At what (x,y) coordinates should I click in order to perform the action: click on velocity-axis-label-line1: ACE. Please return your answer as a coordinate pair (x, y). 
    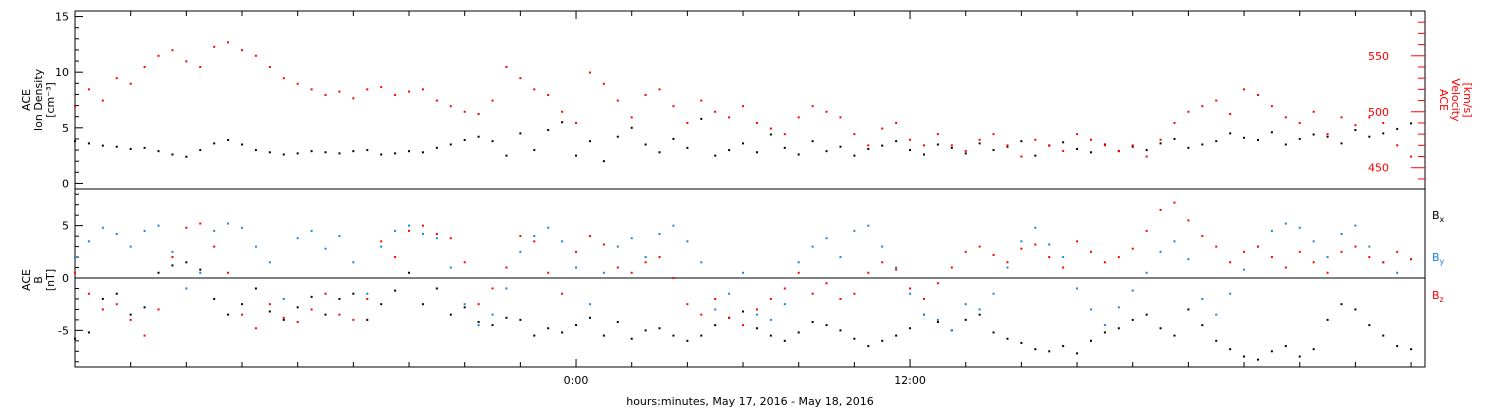
    Looking at the image, I should click on (1443, 100).